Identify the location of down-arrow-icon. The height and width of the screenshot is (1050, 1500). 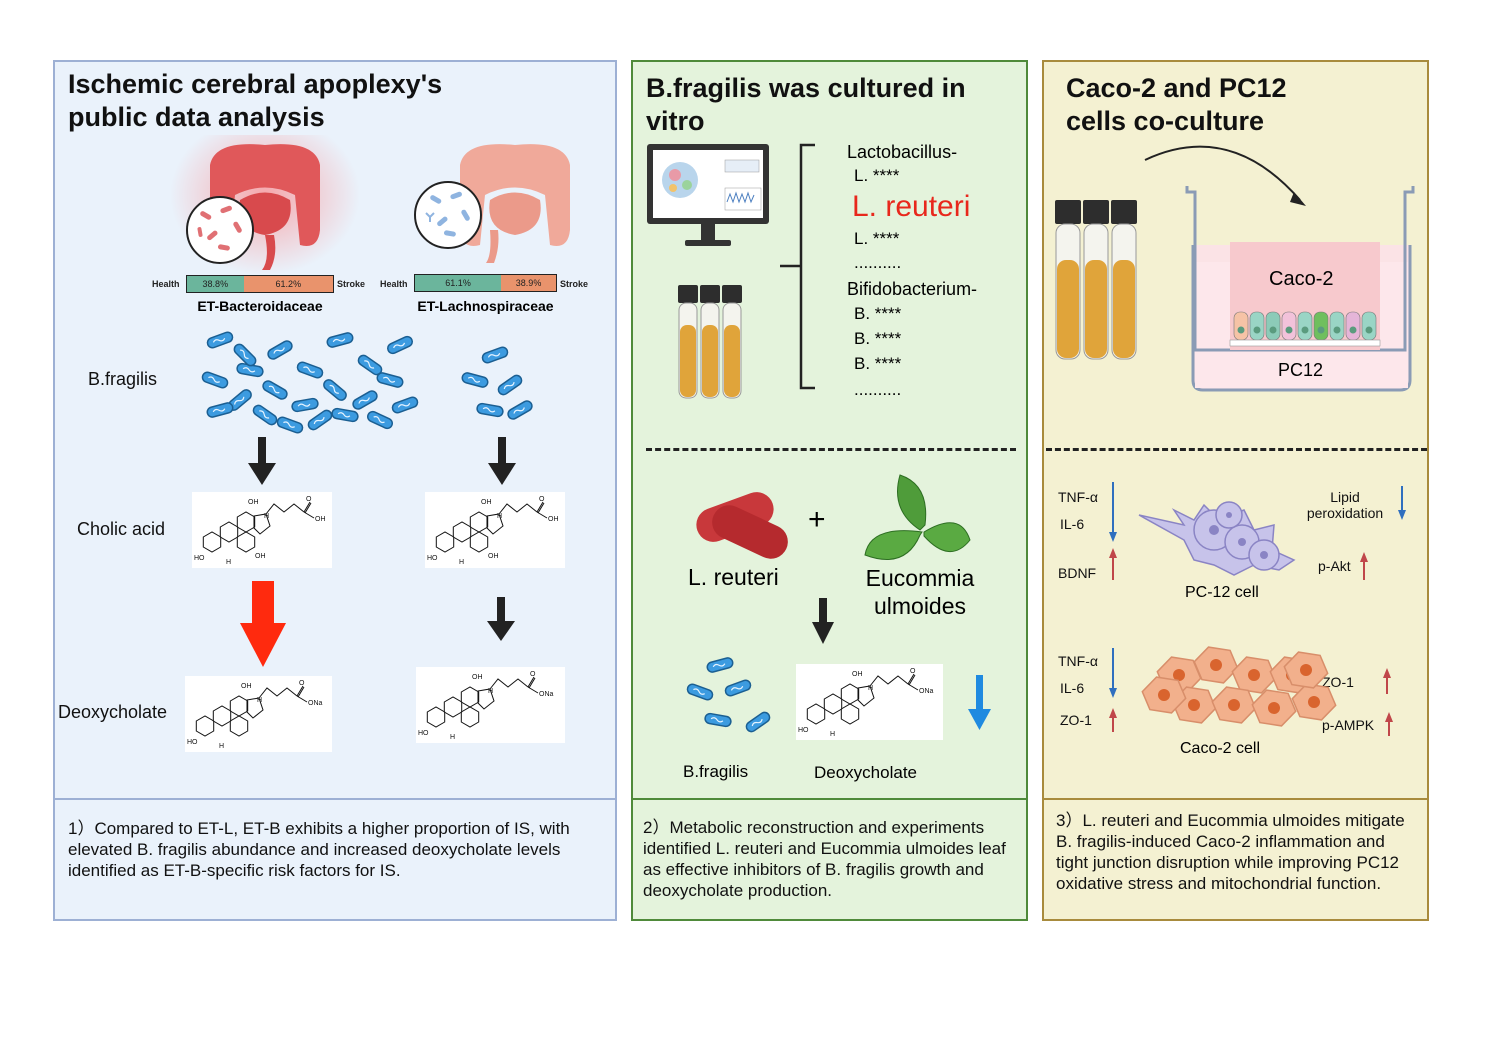
(823, 621).